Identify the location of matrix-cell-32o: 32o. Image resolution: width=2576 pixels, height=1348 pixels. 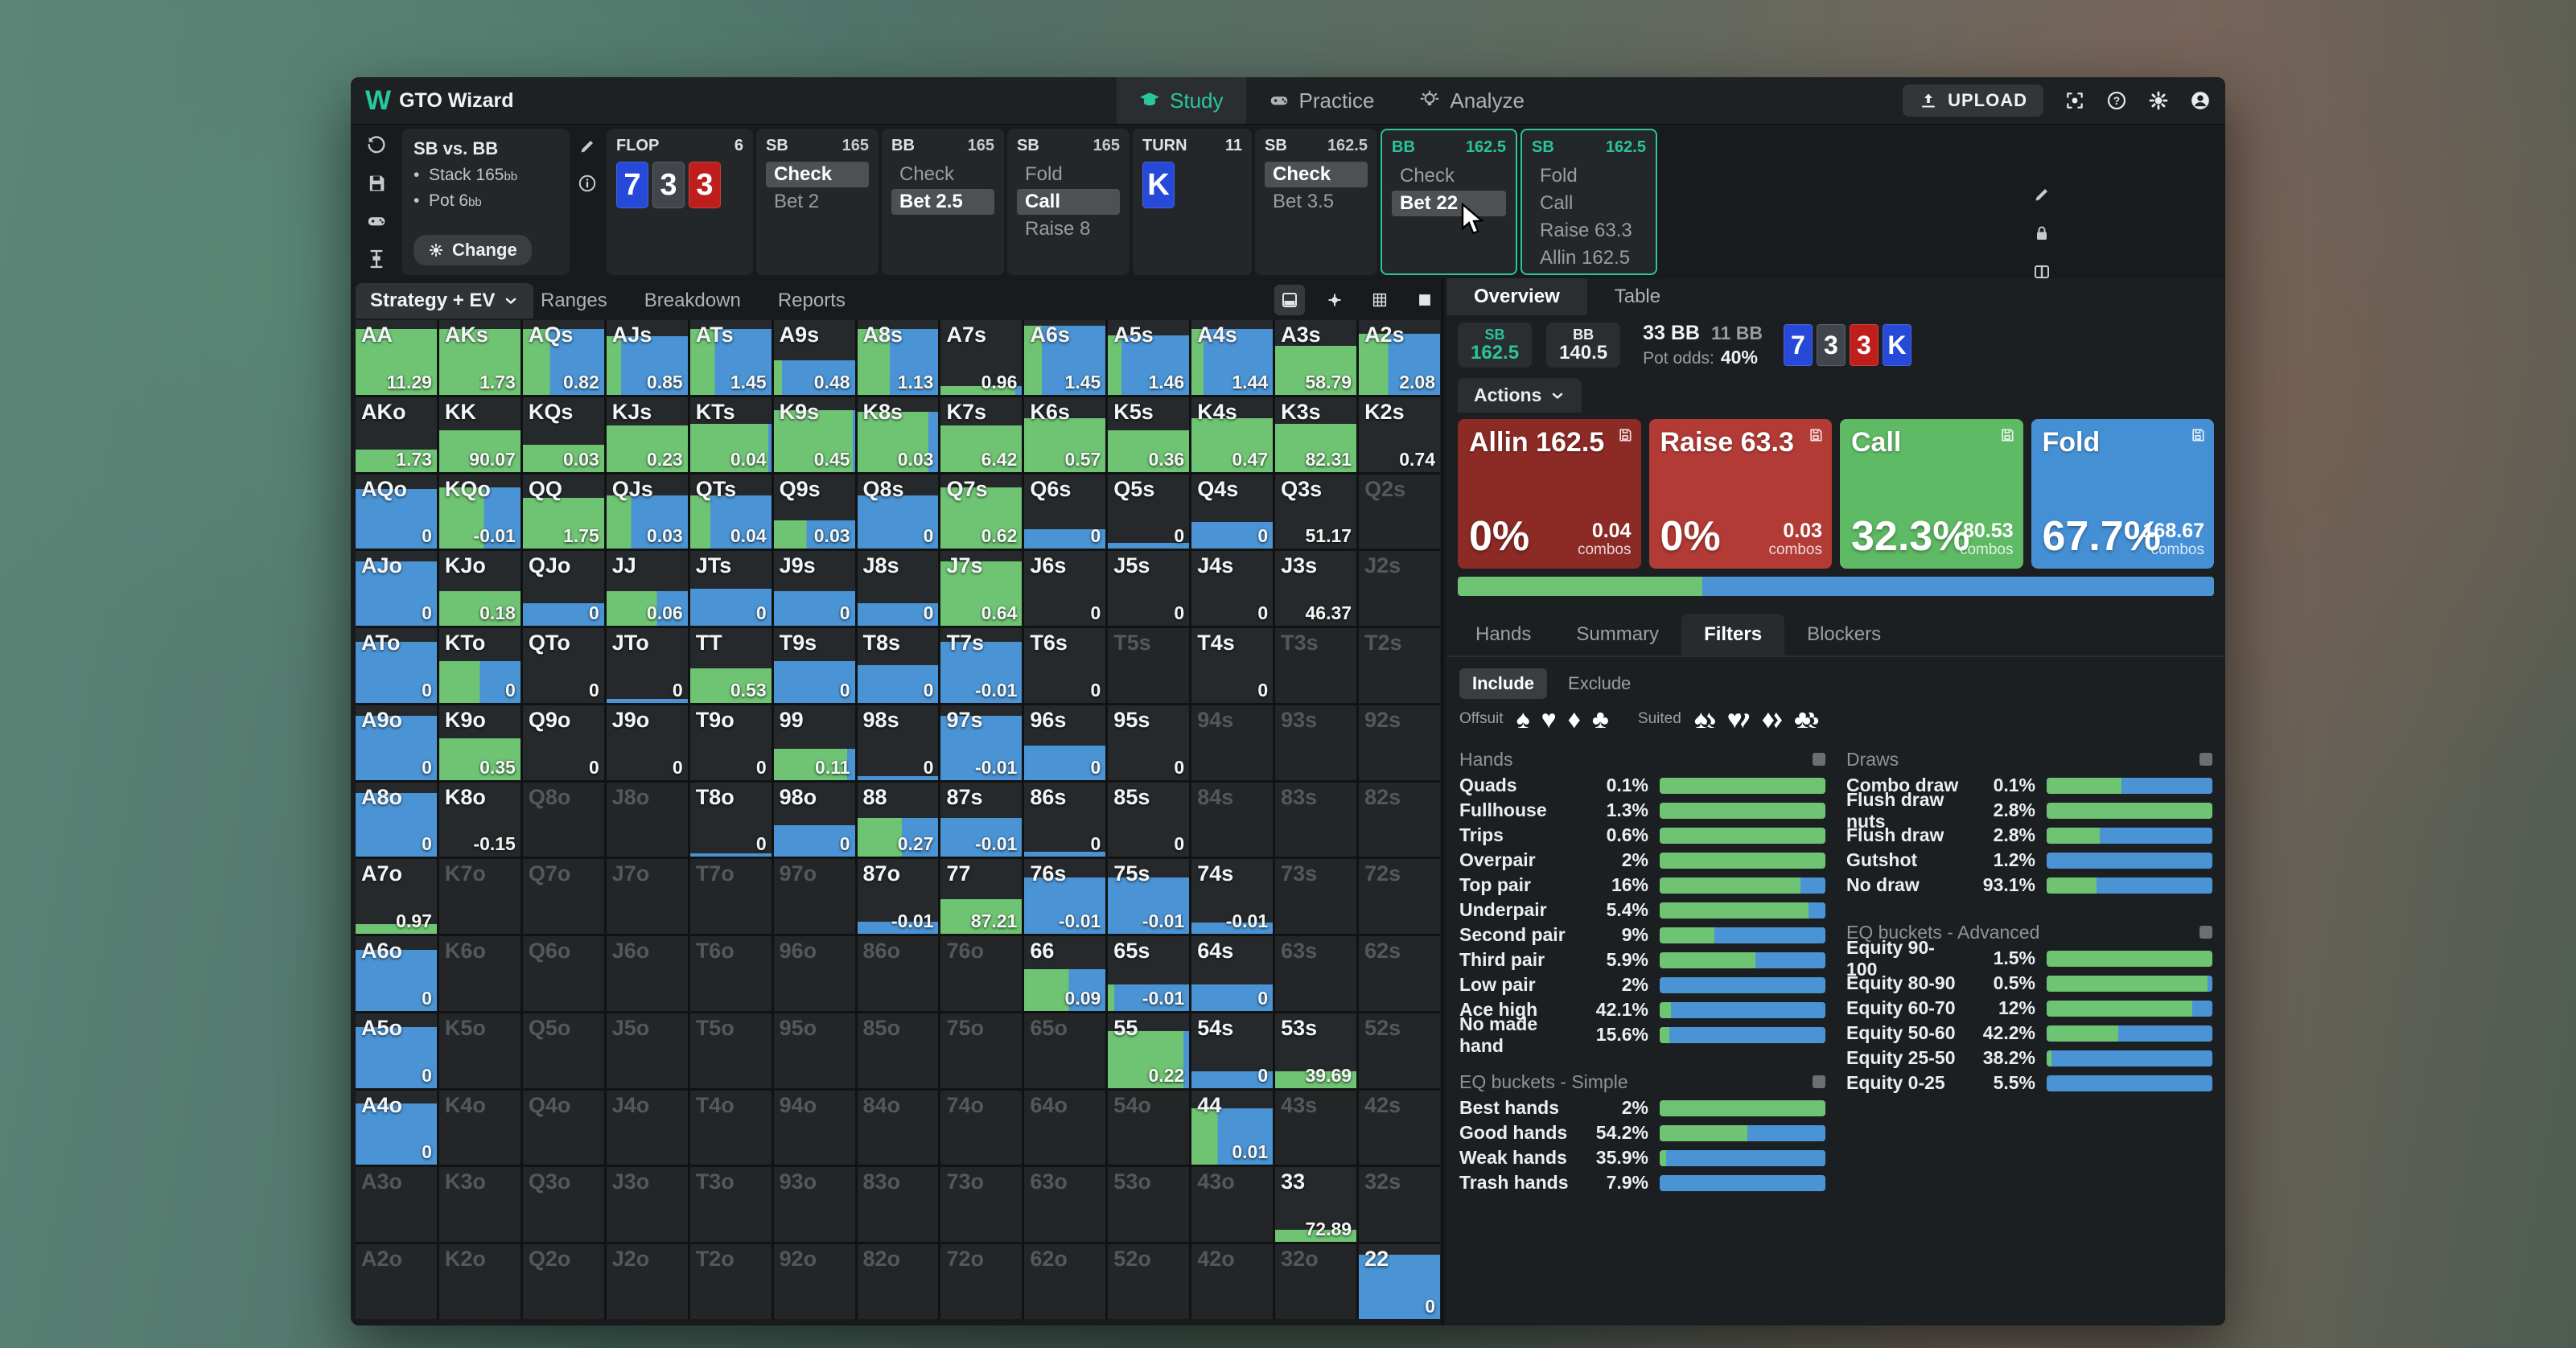
(1316, 1281).